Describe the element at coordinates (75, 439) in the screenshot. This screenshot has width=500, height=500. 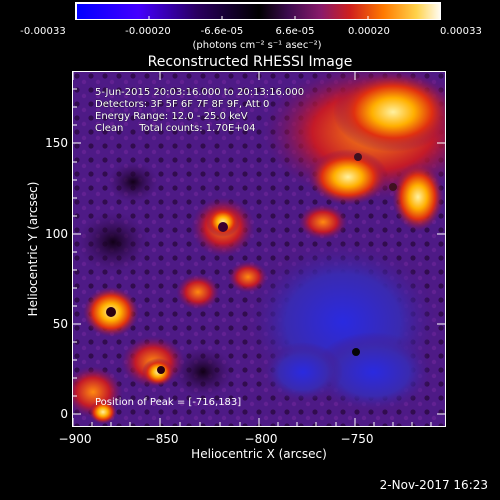
I see `x-tick-label: −900` at that location.